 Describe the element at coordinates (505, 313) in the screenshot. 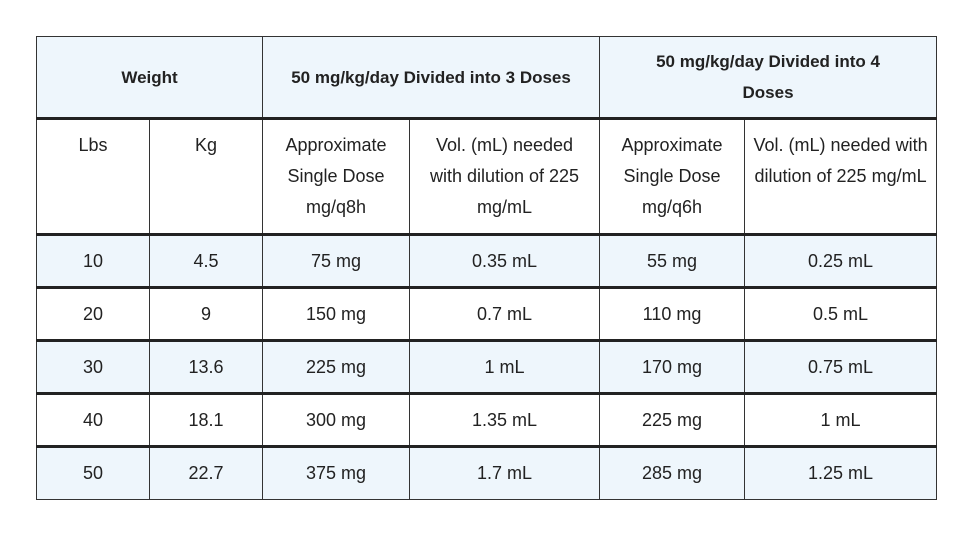

I see `data-cell: 0.7 mL` at that location.